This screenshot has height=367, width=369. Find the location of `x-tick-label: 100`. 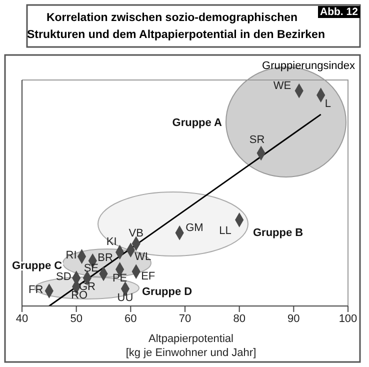

x-tick-label: 100 is located at coordinates (348, 318).